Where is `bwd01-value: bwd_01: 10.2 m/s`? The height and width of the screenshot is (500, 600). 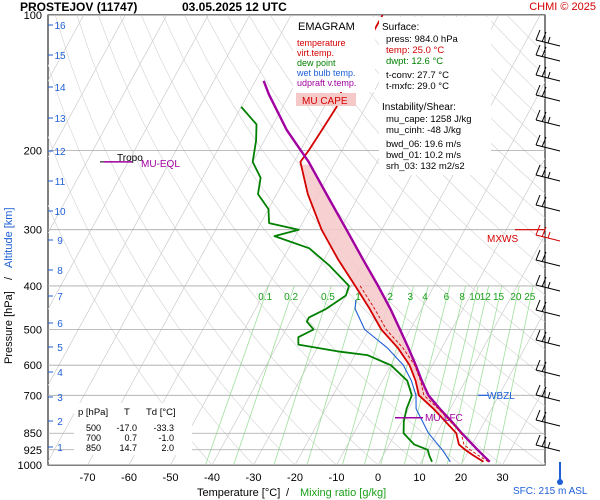 bwd01-value: bwd_01: 10.2 m/s is located at coordinates (423, 155).